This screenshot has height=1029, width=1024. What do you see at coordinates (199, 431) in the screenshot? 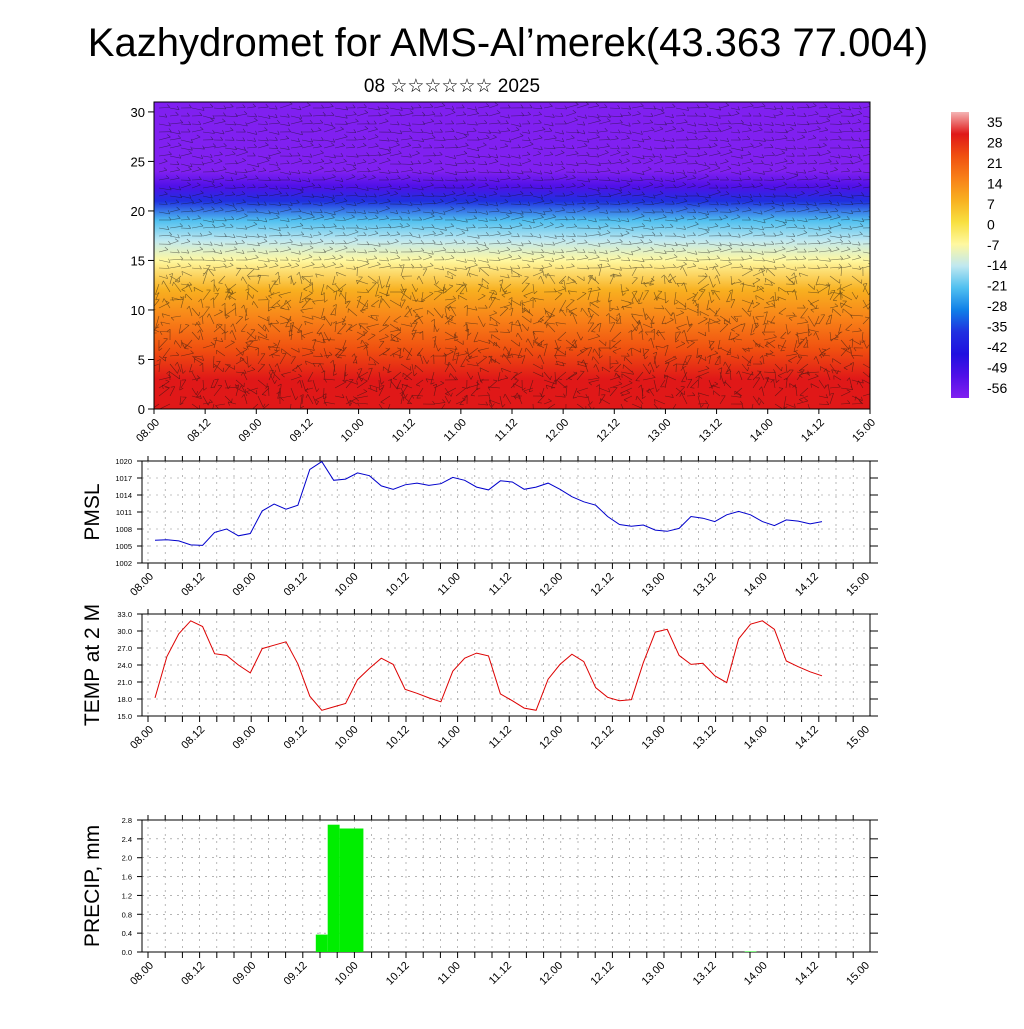
I see `x-tick-label: 08.12` at bounding box center [199, 431].